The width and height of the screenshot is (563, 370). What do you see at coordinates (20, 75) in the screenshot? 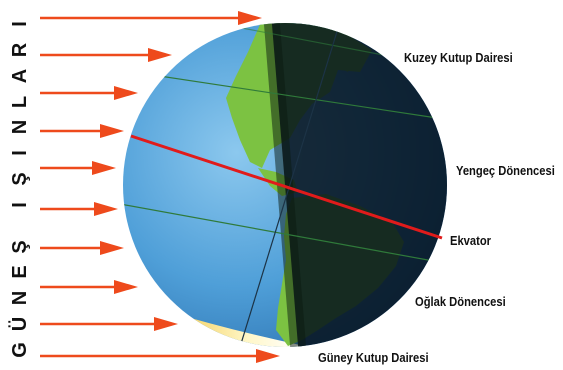
I see `side-title-letter: A` at bounding box center [20, 75].